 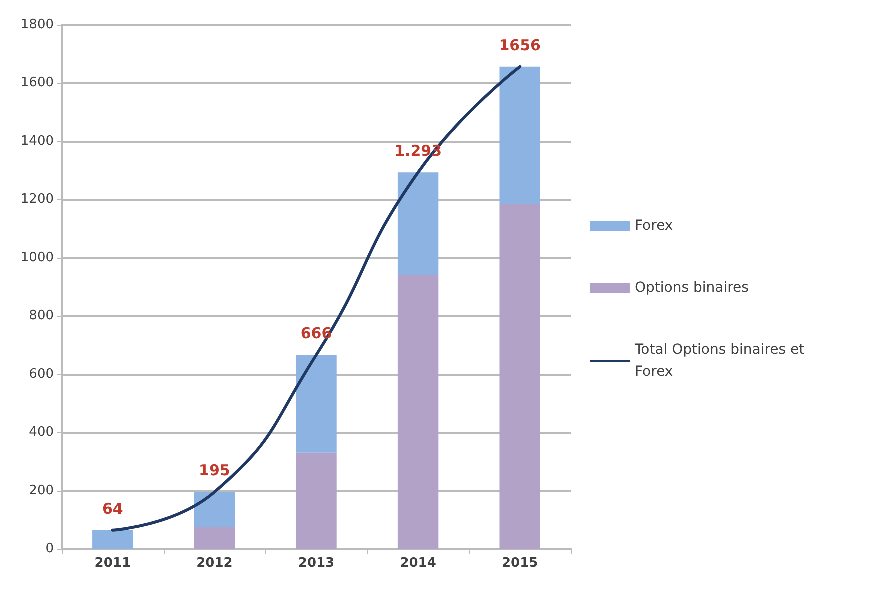 What do you see at coordinates (214, 563) in the screenshot?
I see `x-tick-label: 2012` at bounding box center [214, 563].